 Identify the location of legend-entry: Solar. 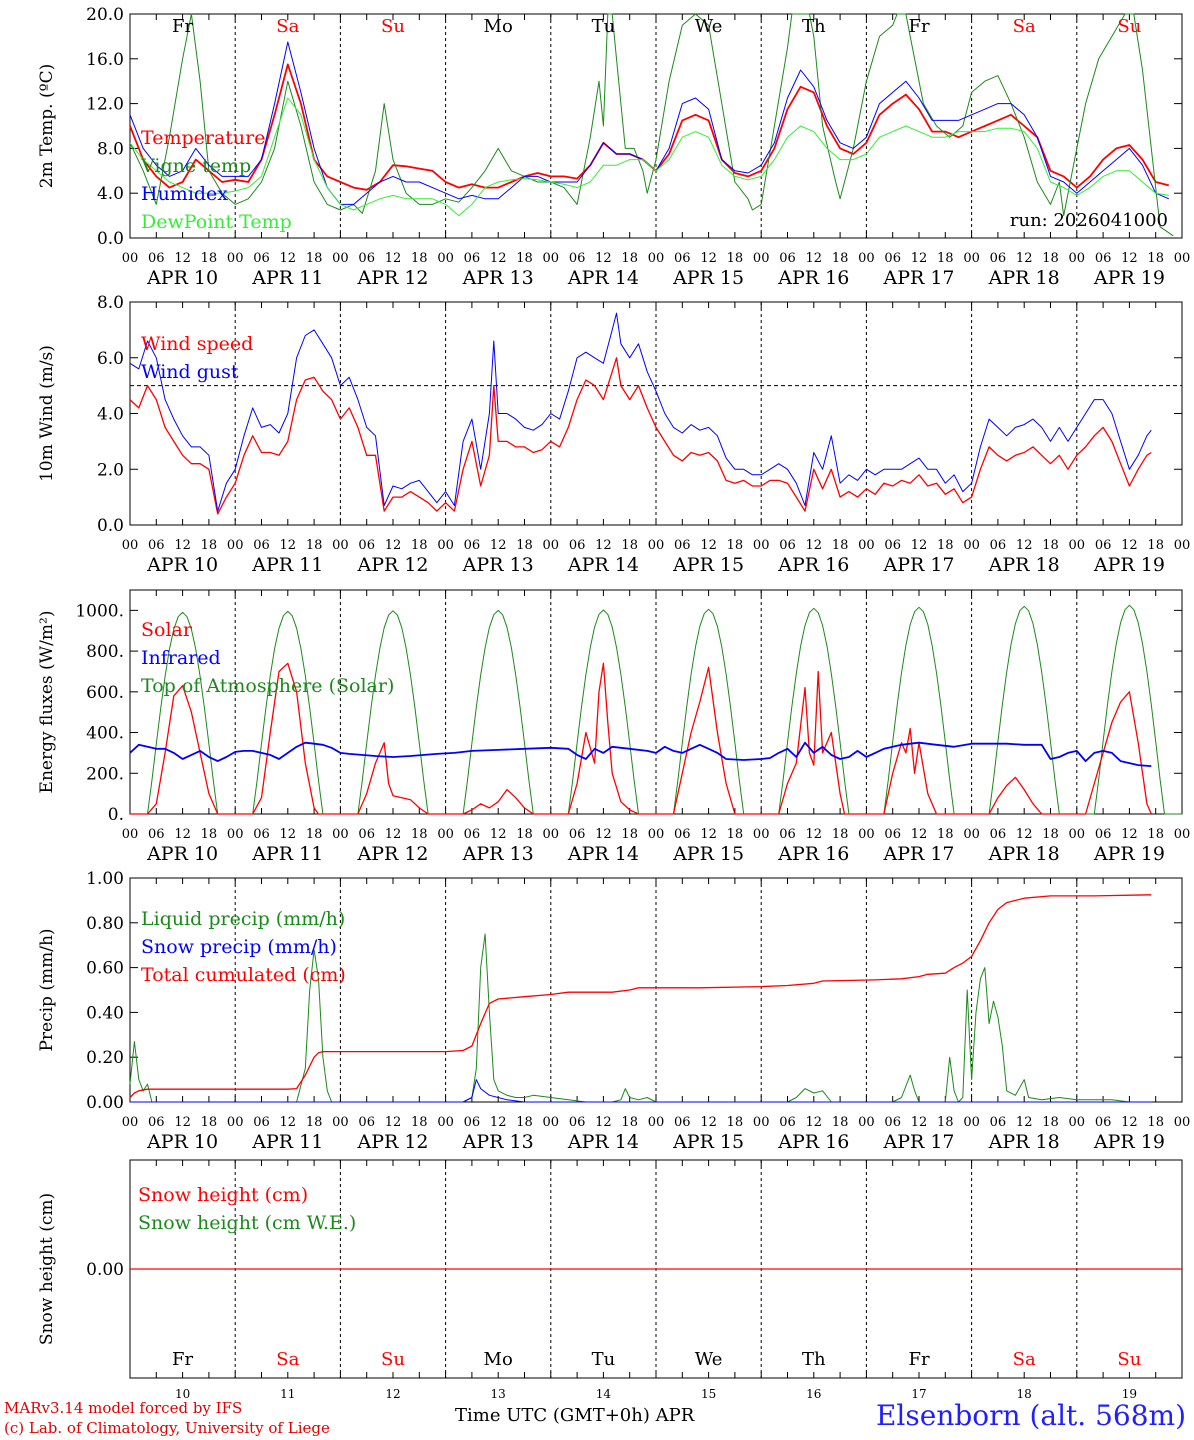
(167, 630).